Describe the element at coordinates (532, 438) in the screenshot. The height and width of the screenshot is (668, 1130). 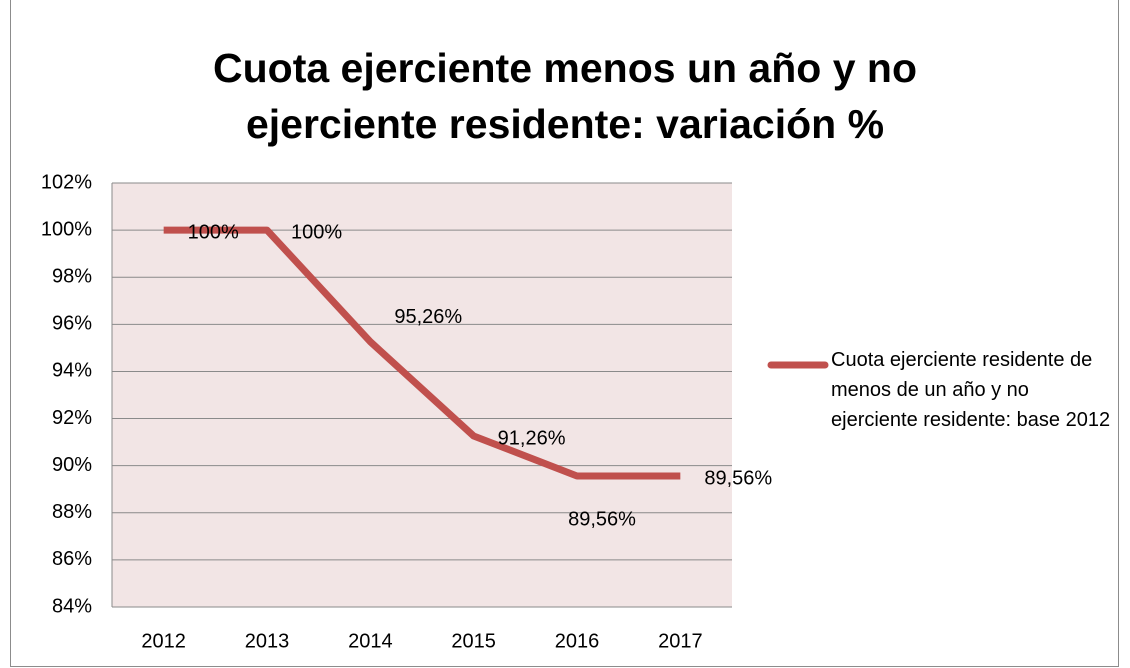
I see `data-label: 91,26%` at that location.